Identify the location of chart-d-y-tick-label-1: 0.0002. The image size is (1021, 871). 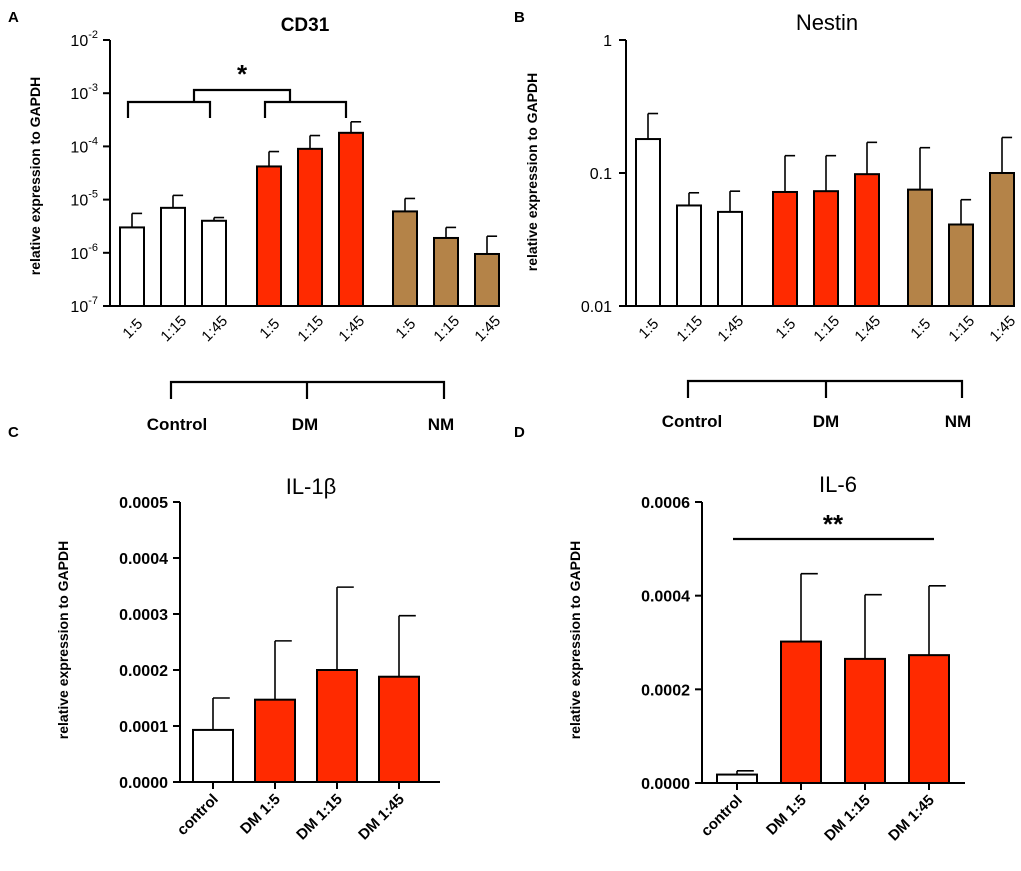
(665, 690).